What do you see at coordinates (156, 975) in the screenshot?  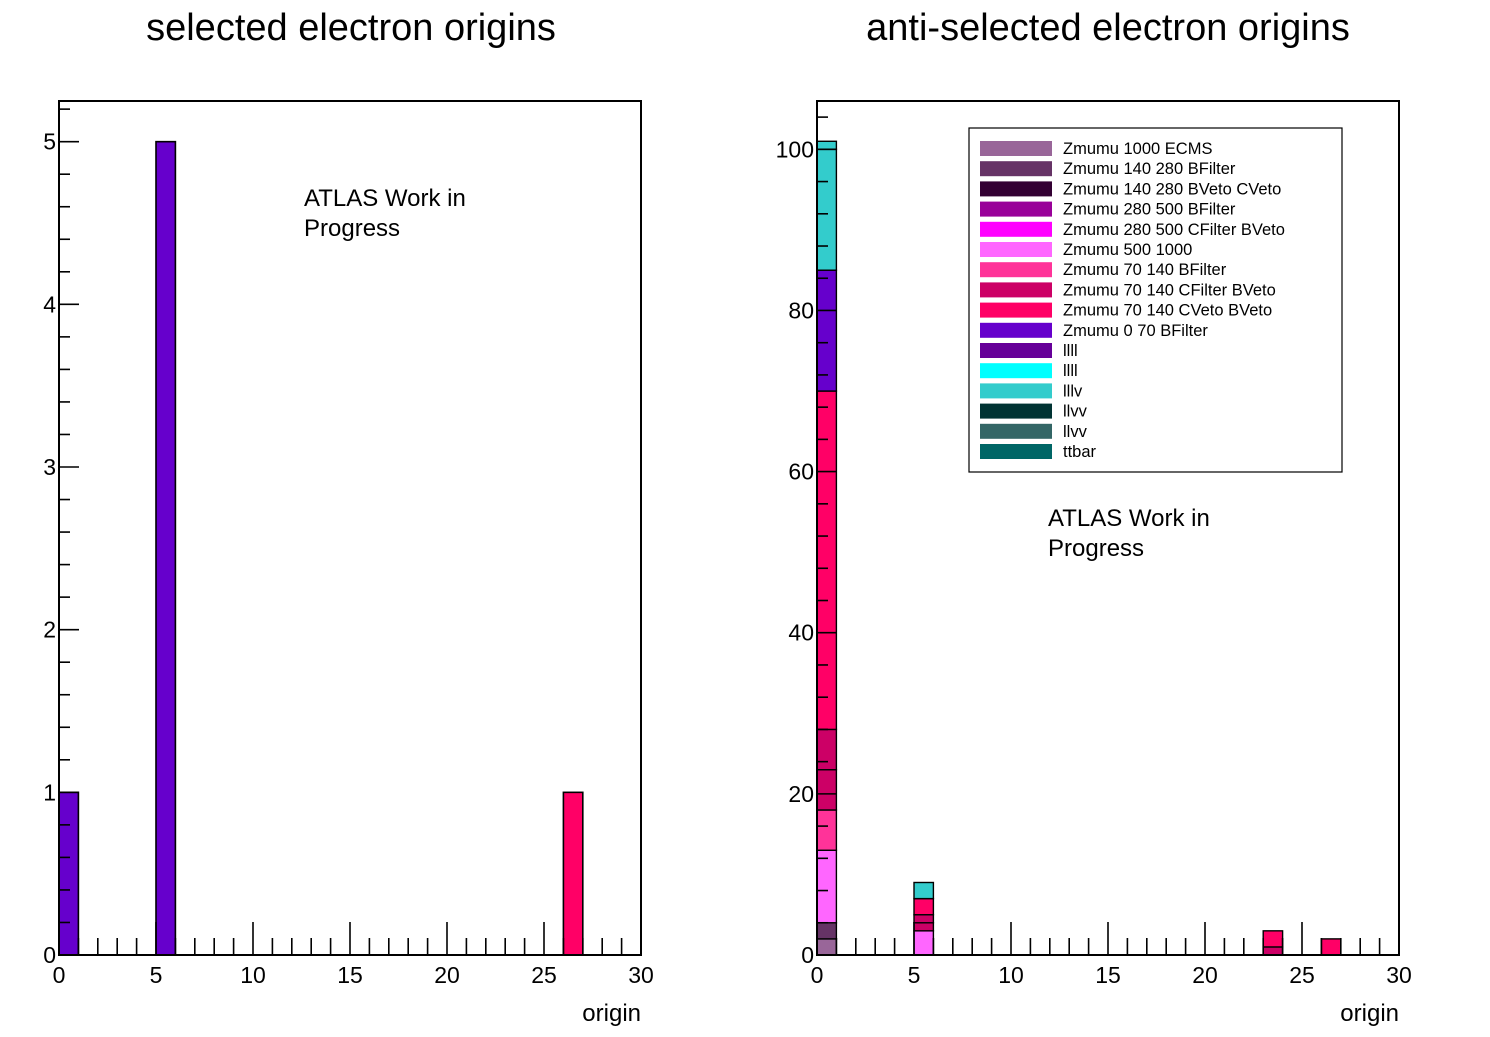 I see `selected-xtick-label-5: 5` at bounding box center [156, 975].